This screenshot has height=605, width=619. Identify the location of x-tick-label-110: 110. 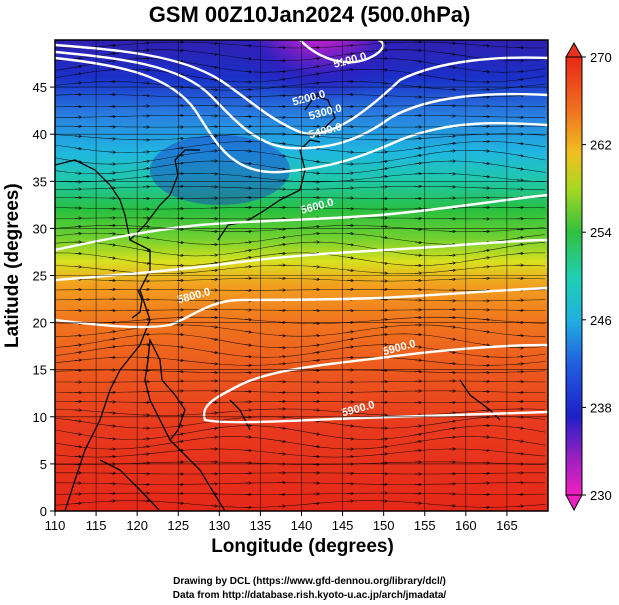
(55, 525).